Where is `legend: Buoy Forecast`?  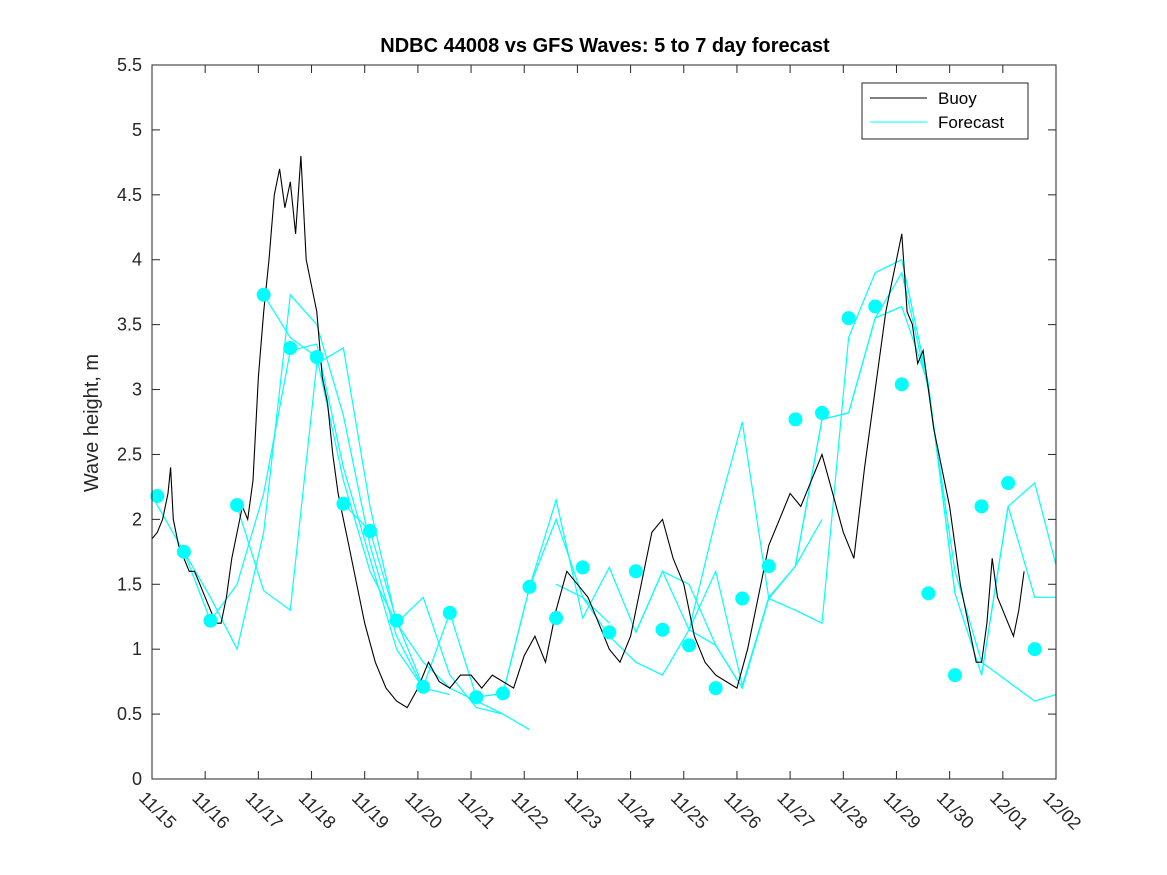
legend: Buoy Forecast is located at coordinates (945, 111).